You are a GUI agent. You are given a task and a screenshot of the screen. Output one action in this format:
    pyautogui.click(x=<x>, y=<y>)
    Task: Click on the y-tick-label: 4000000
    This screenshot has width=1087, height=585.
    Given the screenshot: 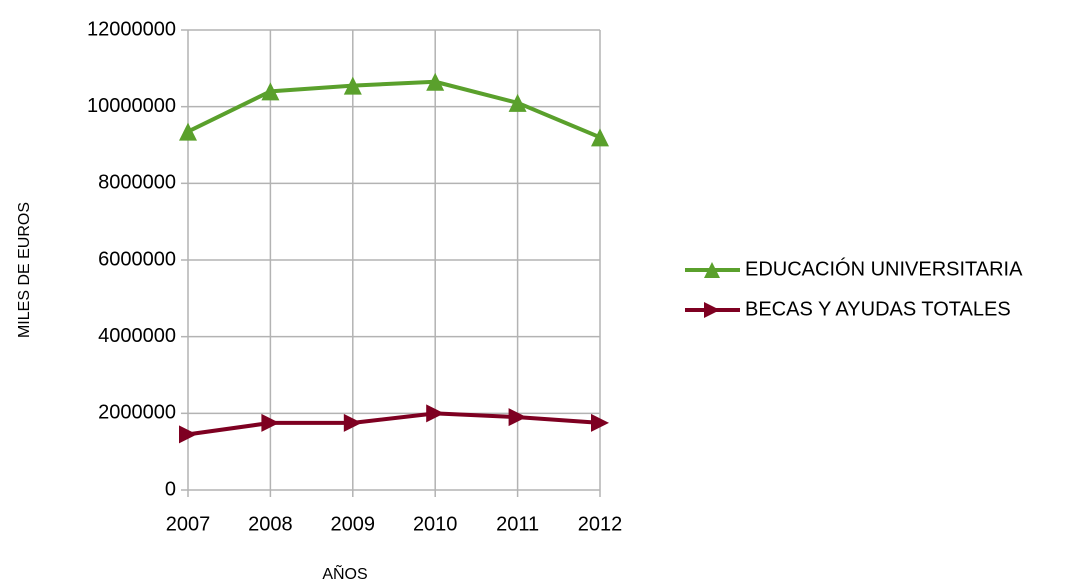 What is the action you would take?
    pyautogui.click(x=137, y=336)
    